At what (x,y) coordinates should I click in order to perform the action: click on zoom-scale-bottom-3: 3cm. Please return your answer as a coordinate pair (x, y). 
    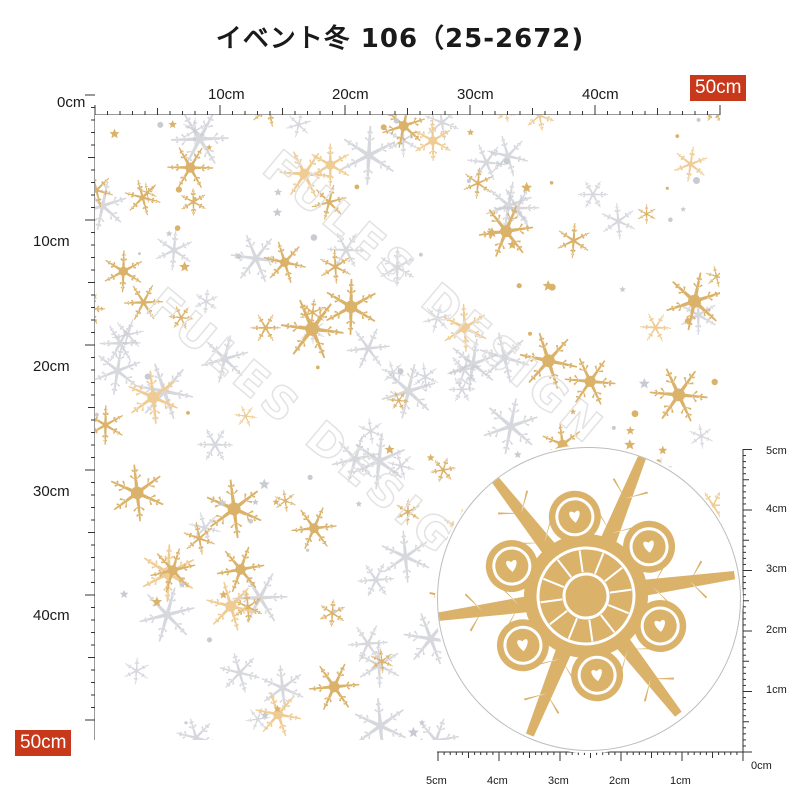
    Looking at the image, I should click on (558, 781).